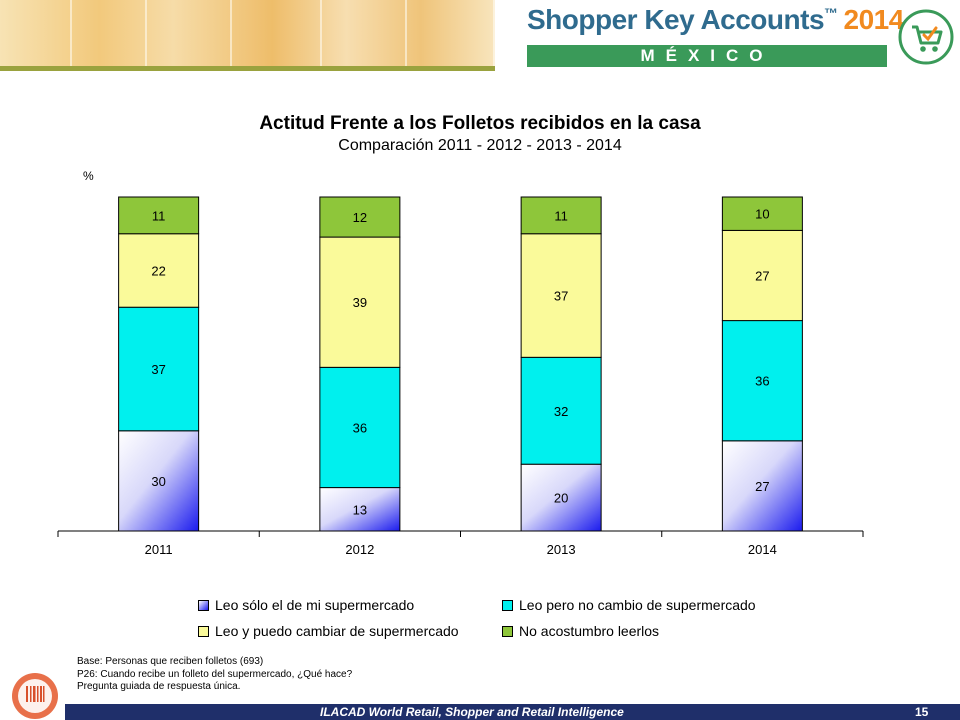 The height and width of the screenshot is (720, 960). What do you see at coordinates (589, 631) in the screenshot?
I see `legend-label: No acostumbro leerlos` at bounding box center [589, 631].